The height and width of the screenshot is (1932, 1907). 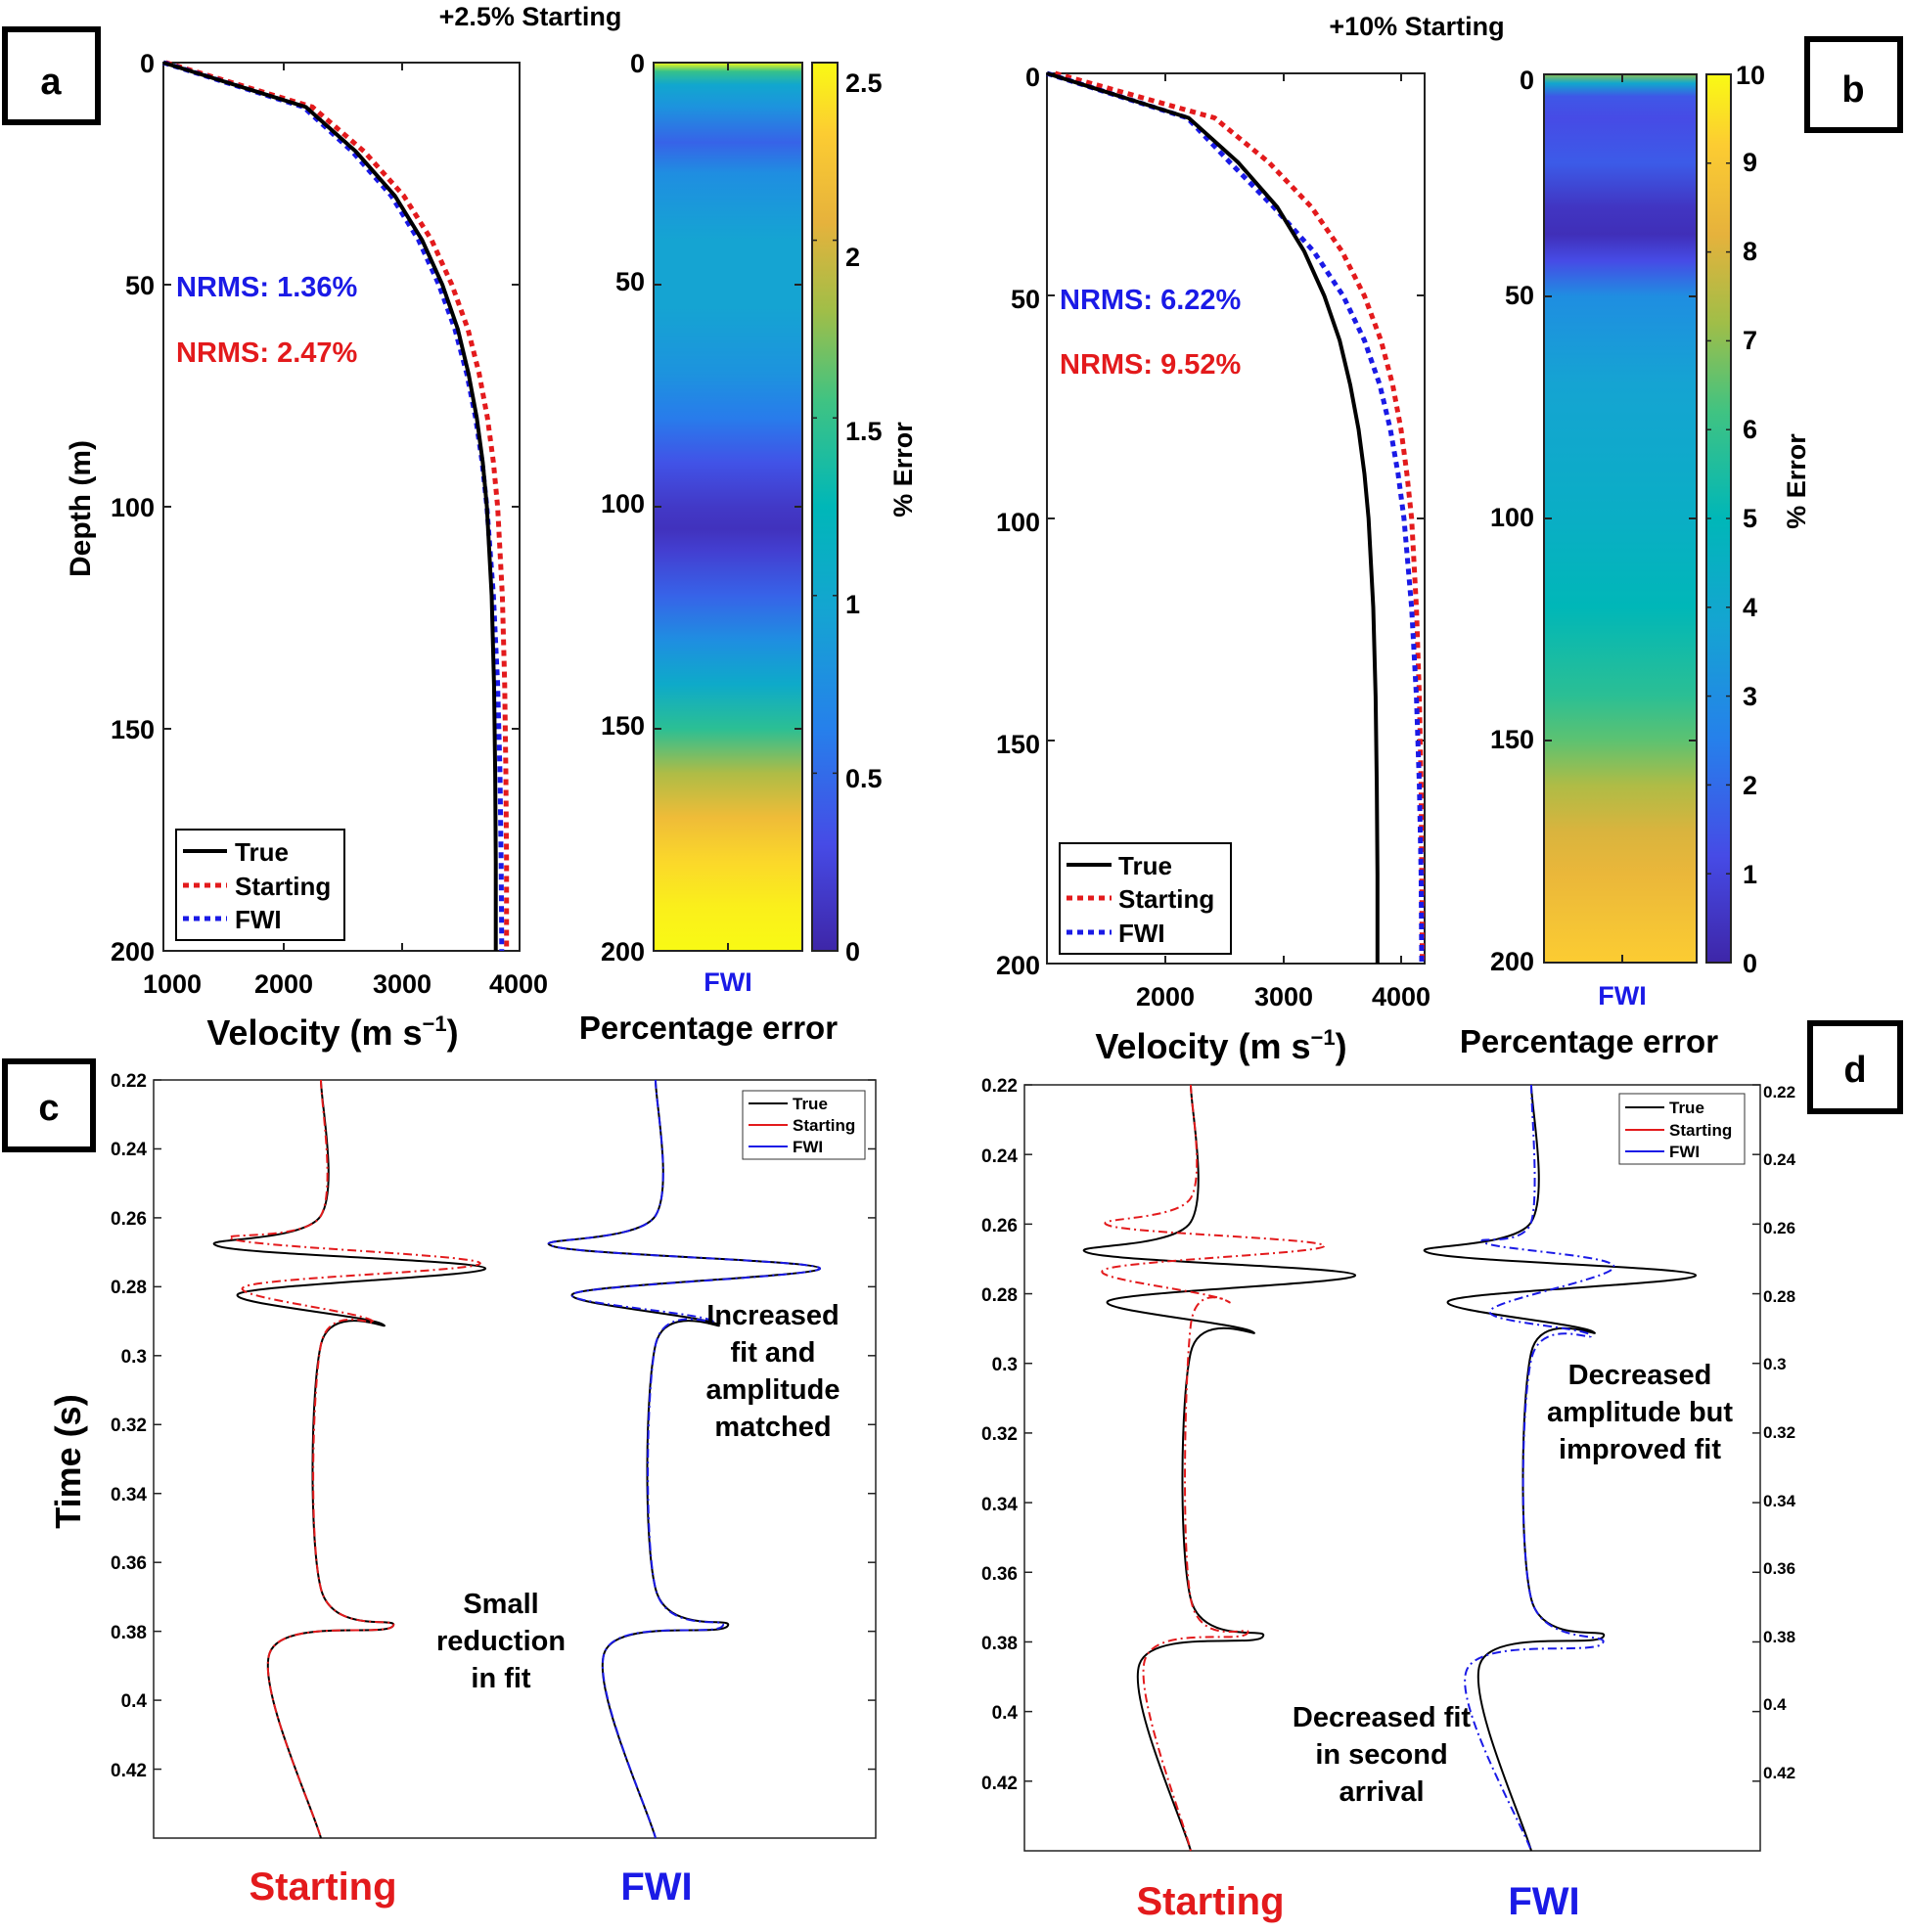 I want to click on colorbar-b-tick-10: 10, so click(x=1750, y=75).